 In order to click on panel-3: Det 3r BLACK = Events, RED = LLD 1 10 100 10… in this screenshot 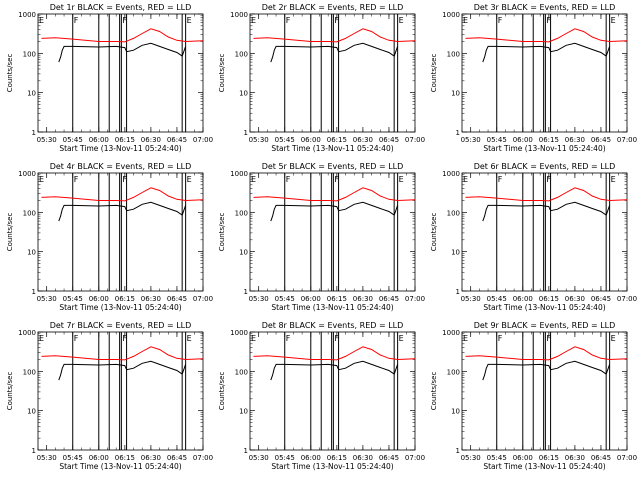, I will do `click(533, 78)`.